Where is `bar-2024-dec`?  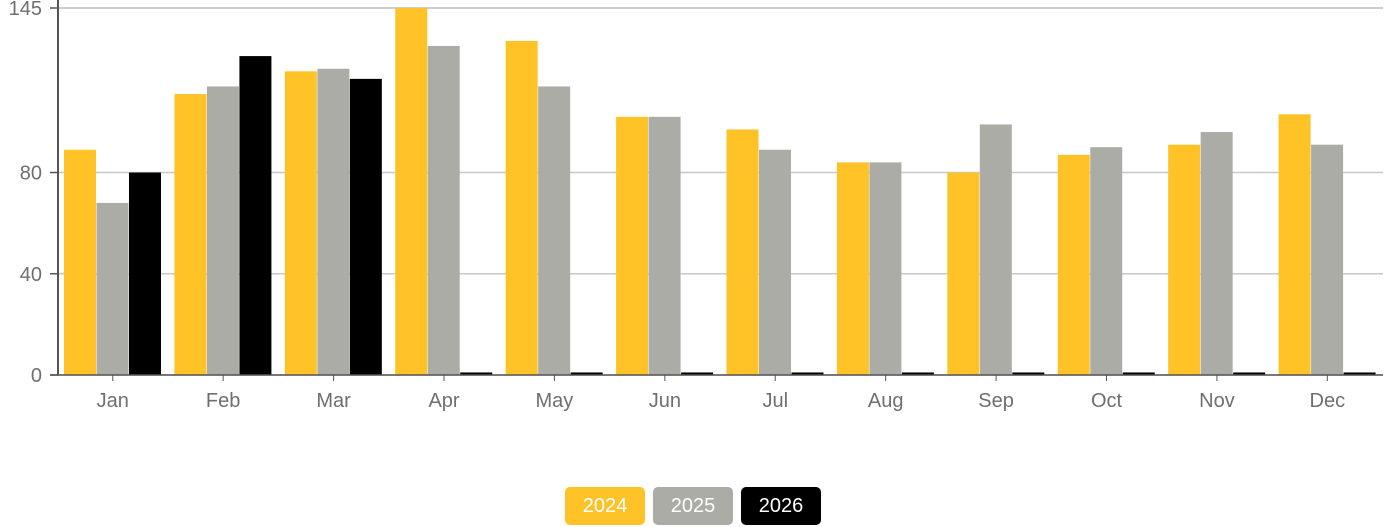
bar-2024-dec is located at coordinates (1294, 244).